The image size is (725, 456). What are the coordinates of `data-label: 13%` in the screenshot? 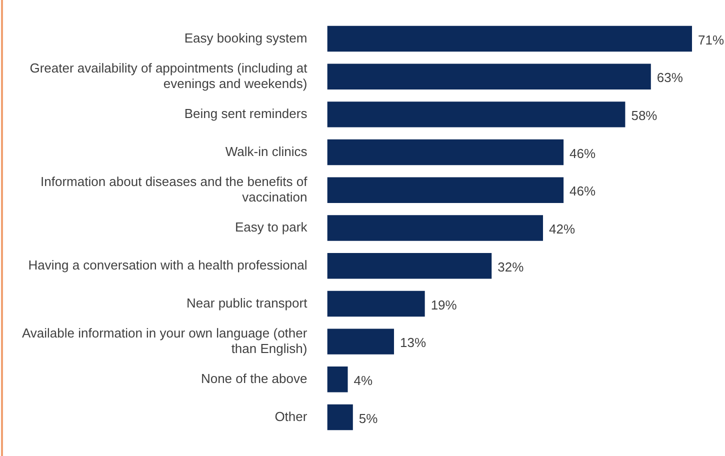 It's located at (413, 342).